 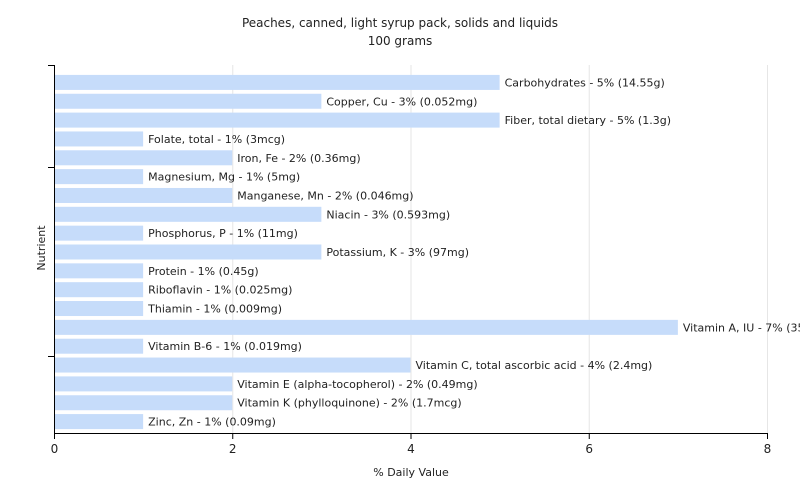 What do you see at coordinates (224, 177) in the screenshot?
I see `bar-label: Magnesium, Mg - 1% (5mg)` at bounding box center [224, 177].